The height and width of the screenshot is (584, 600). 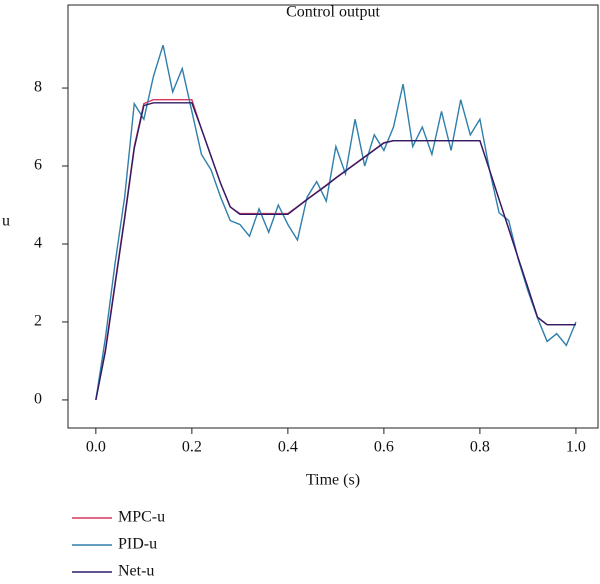 I want to click on y-tick-label: 8, so click(x=38, y=87).